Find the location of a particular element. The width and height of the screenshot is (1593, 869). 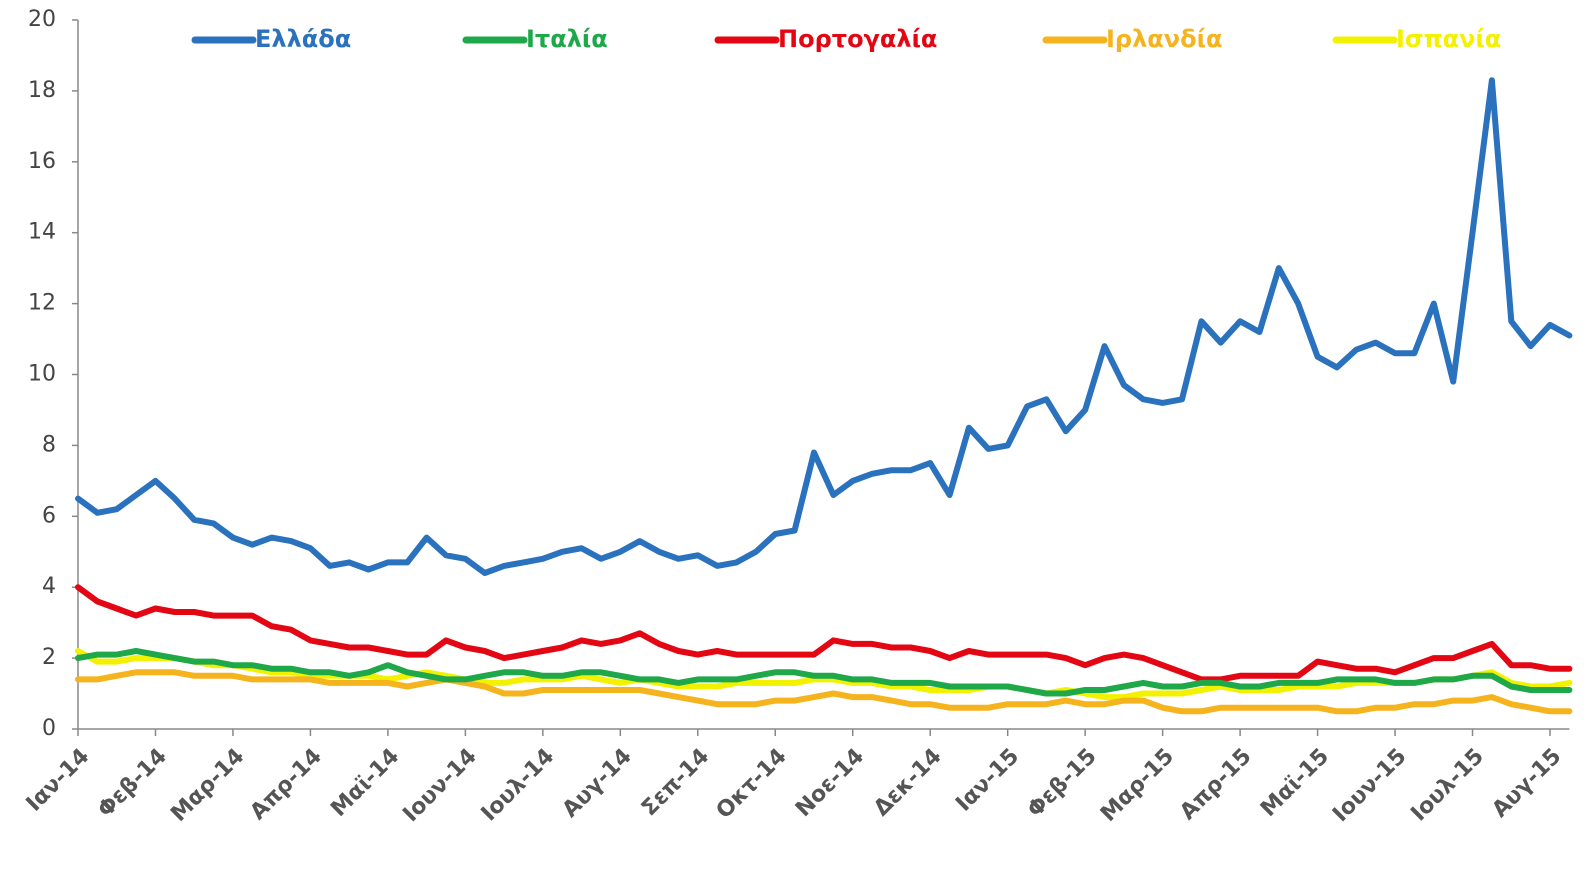

x-tick-label: Σεπ-14 is located at coordinates (675, 782).